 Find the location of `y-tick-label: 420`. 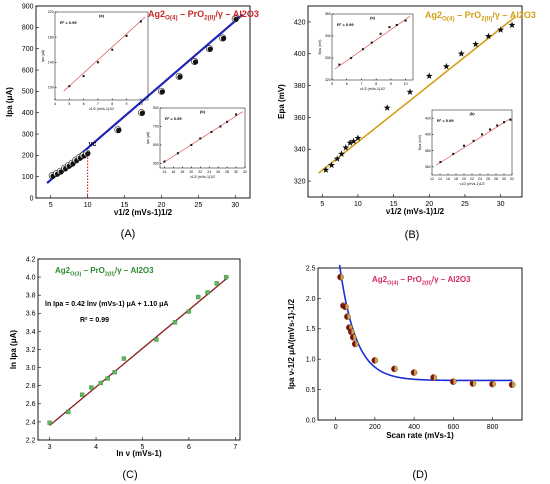

y-tick-label: 420 is located at coordinates (428, 118).